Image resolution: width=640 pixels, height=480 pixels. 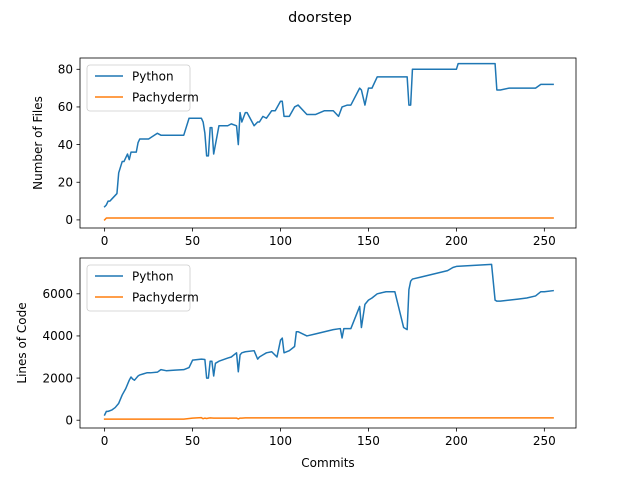 What do you see at coordinates (327, 463) in the screenshot?
I see `x-axis-label: Commits` at bounding box center [327, 463].